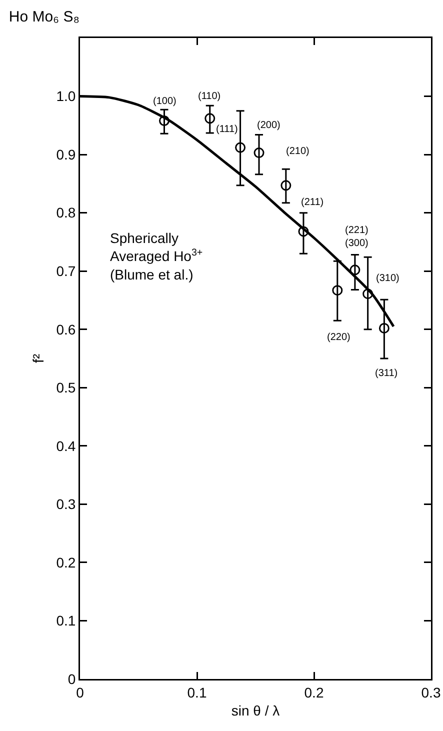 This screenshot has height=731, width=443. I want to click on y-tick-label: 0.2, so click(66, 562).